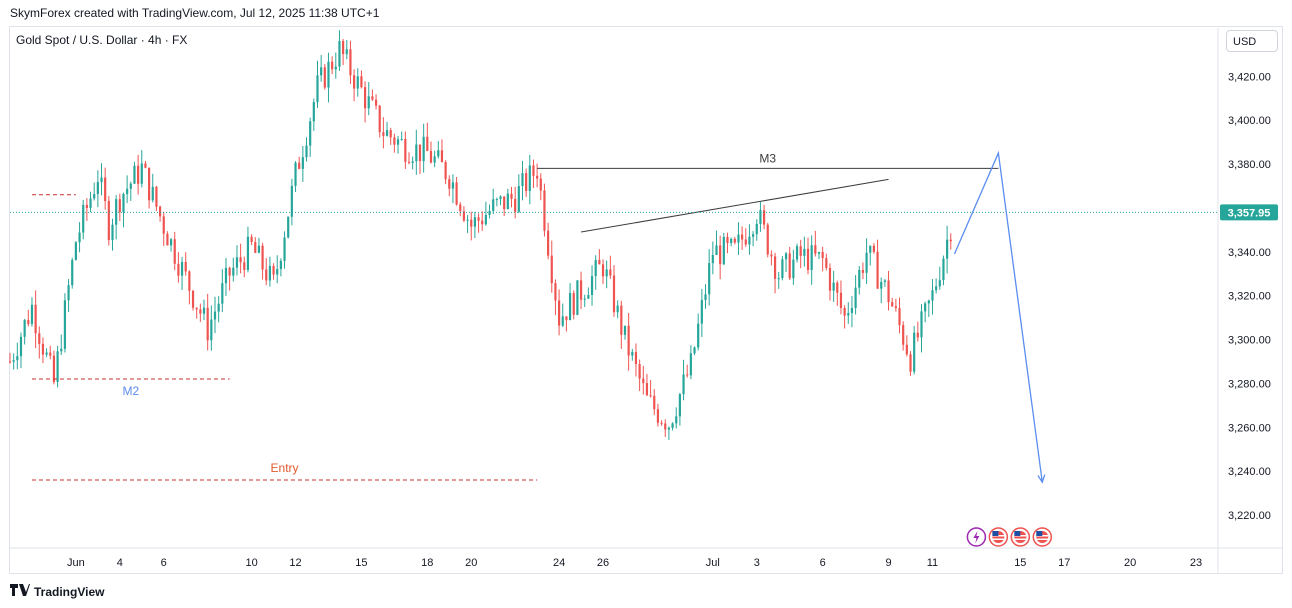 The image size is (1292, 608). Describe the element at coordinates (1249, 297) in the screenshot. I see `y-tick-label: 3,320.00` at that location.